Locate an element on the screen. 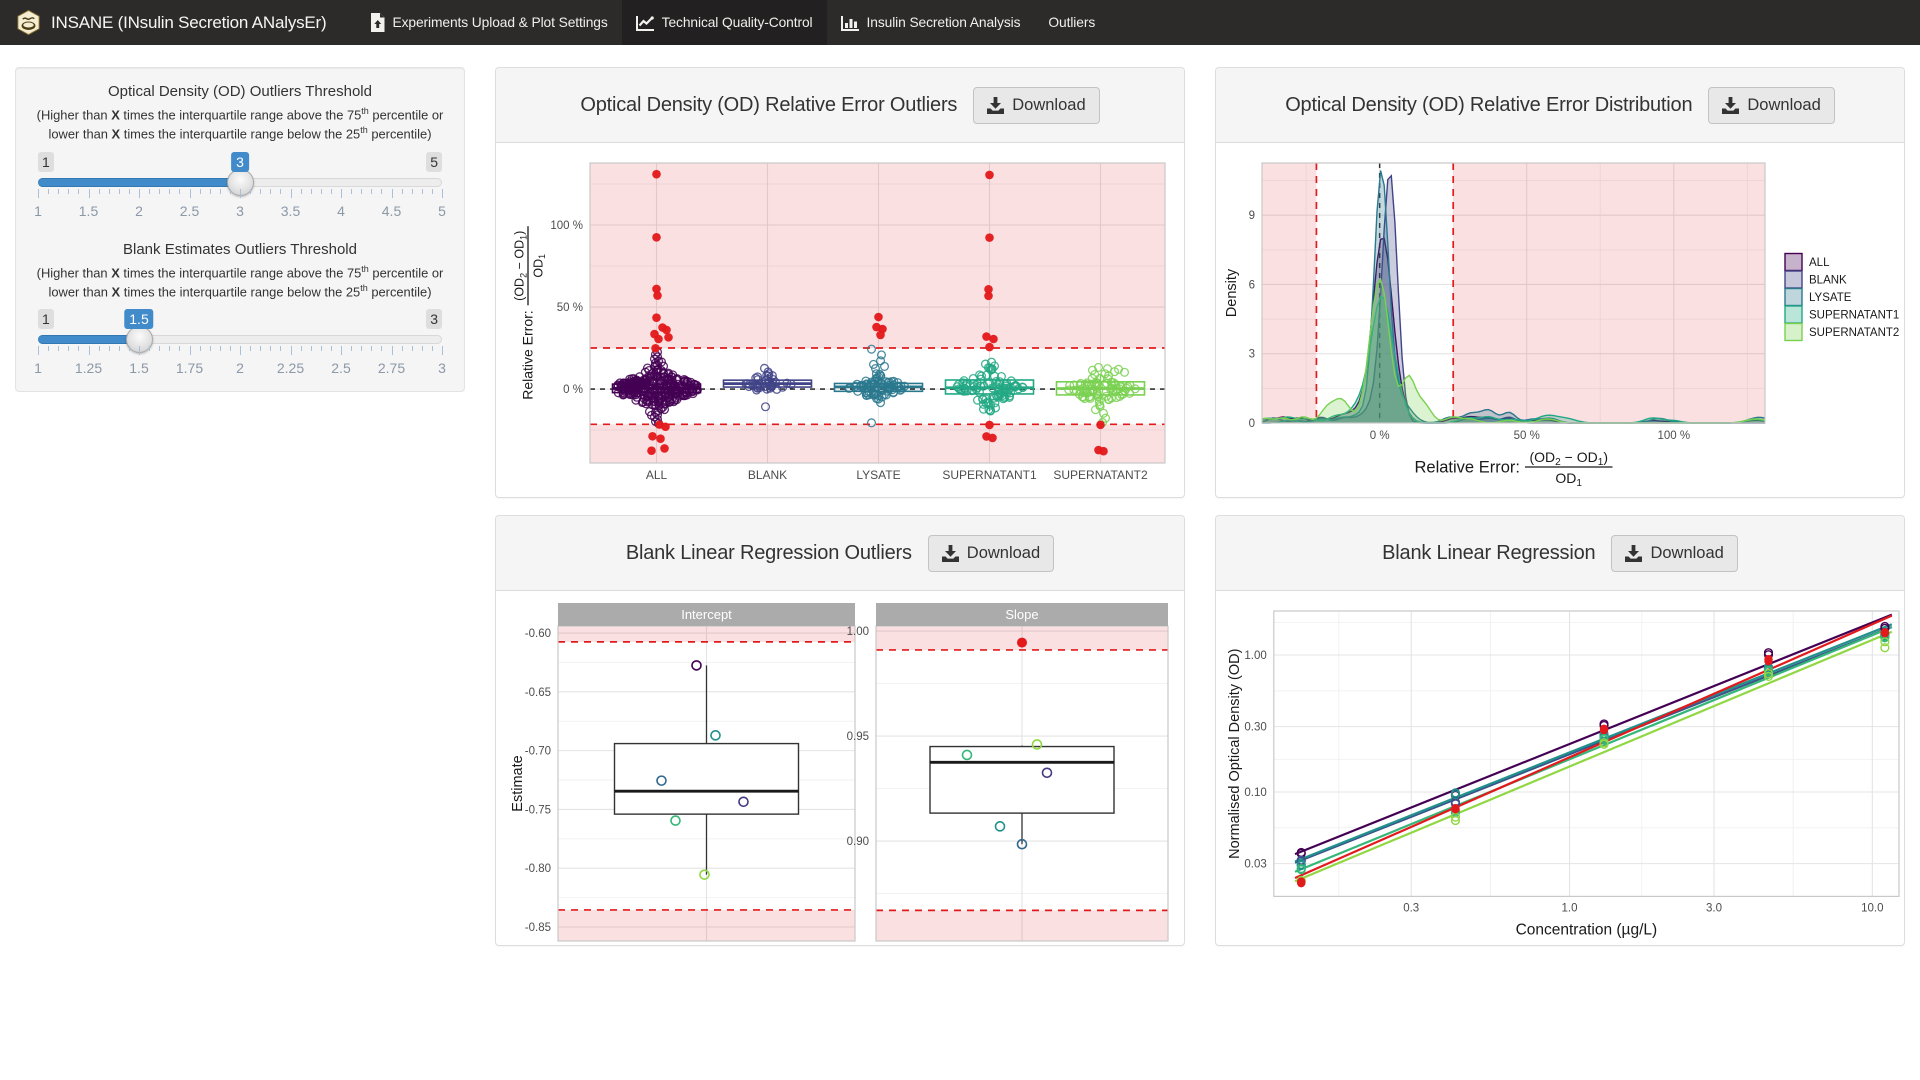 Image resolution: width=1920 pixels, height=1080 pixels. panel-heading: Blank Linear Regression Download is located at coordinates (1560, 553).